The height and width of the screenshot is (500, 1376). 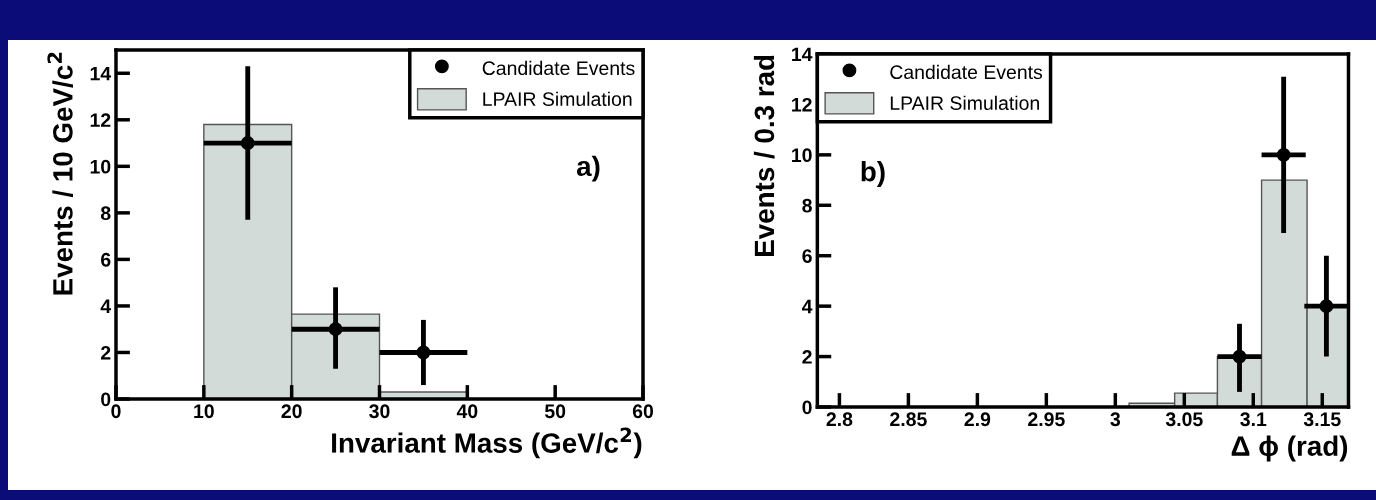 I want to click on x-tick-label: 2.9, so click(x=977, y=419).